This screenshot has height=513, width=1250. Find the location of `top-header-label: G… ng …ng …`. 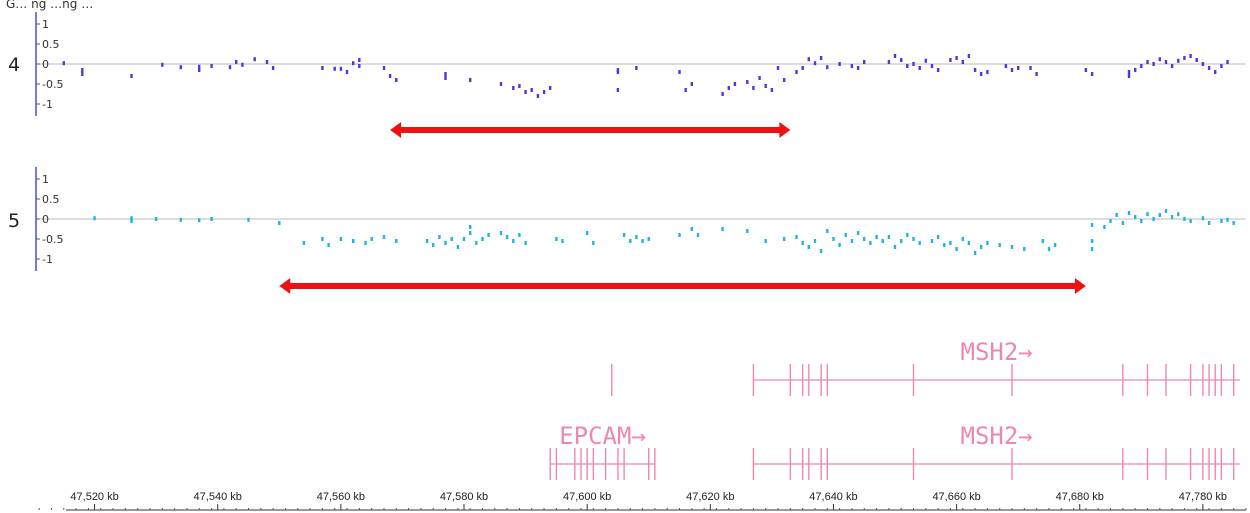

top-header-label: G… ng …ng … is located at coordinates (49, 5).